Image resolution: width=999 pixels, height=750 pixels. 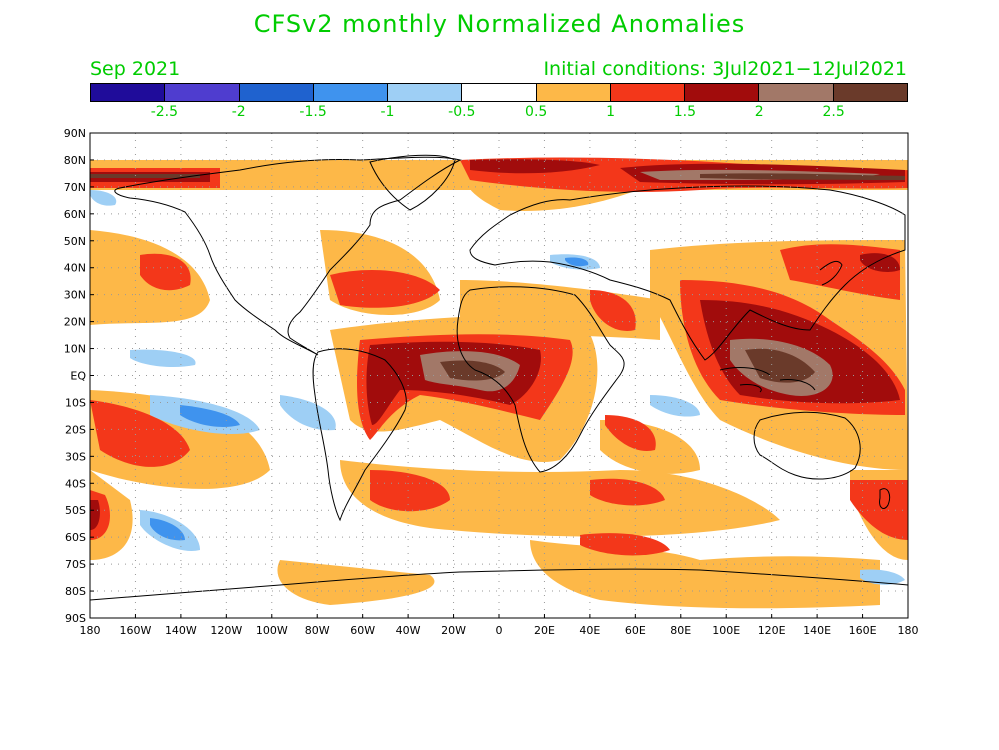 What do you see at coordinates (817, 630) in the screenshot?
I see `longitude-label: 140E` at bounding box center [817, 630].